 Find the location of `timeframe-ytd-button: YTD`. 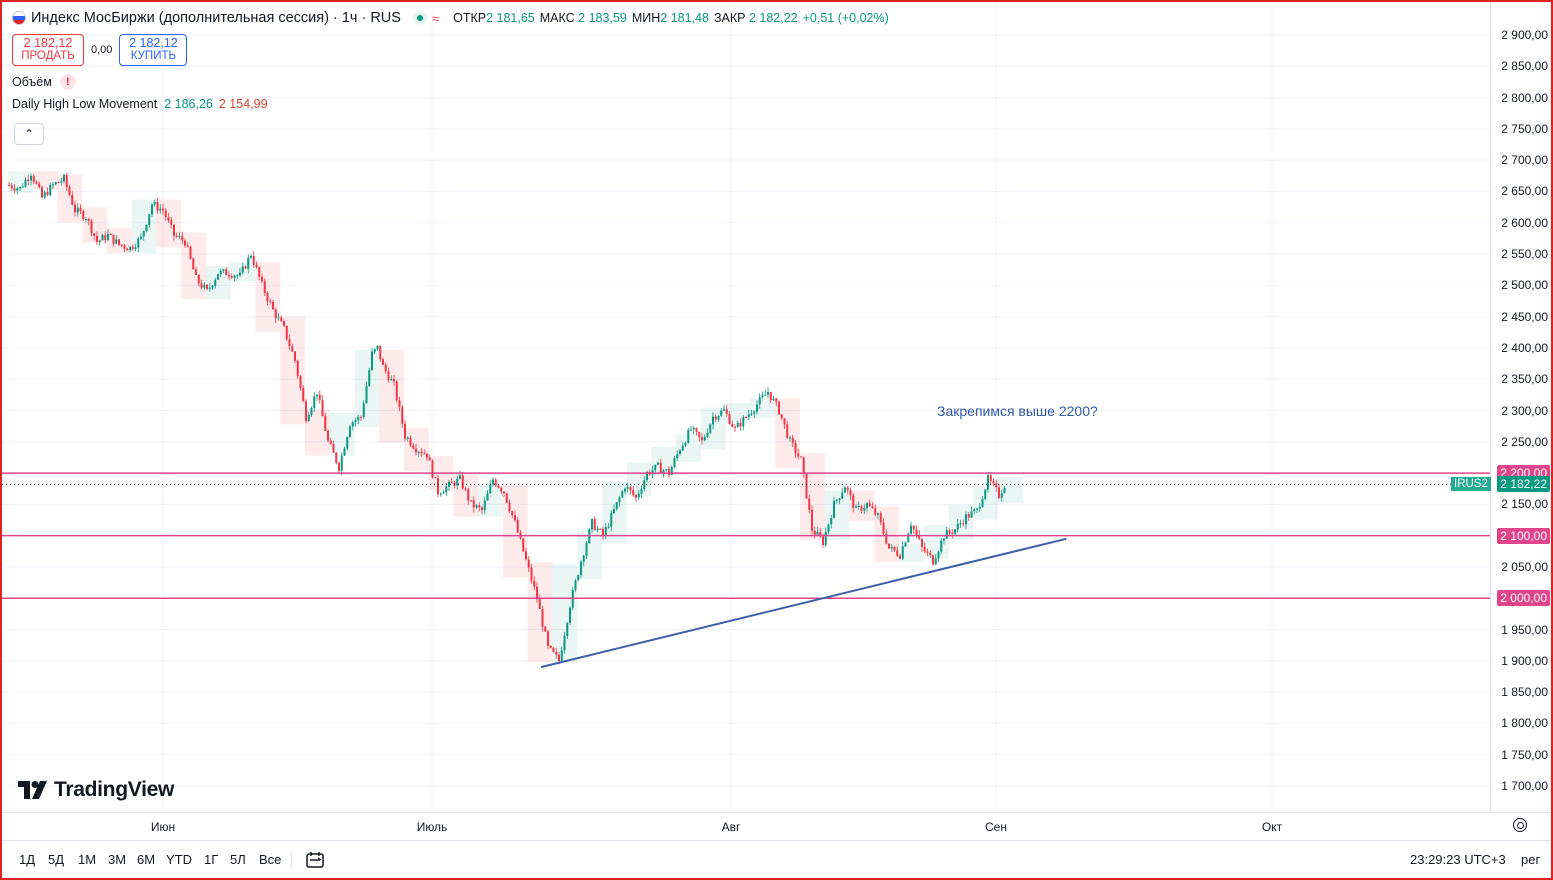

timeframe-ytd-button: YTD is located at coordinates (179, 859).